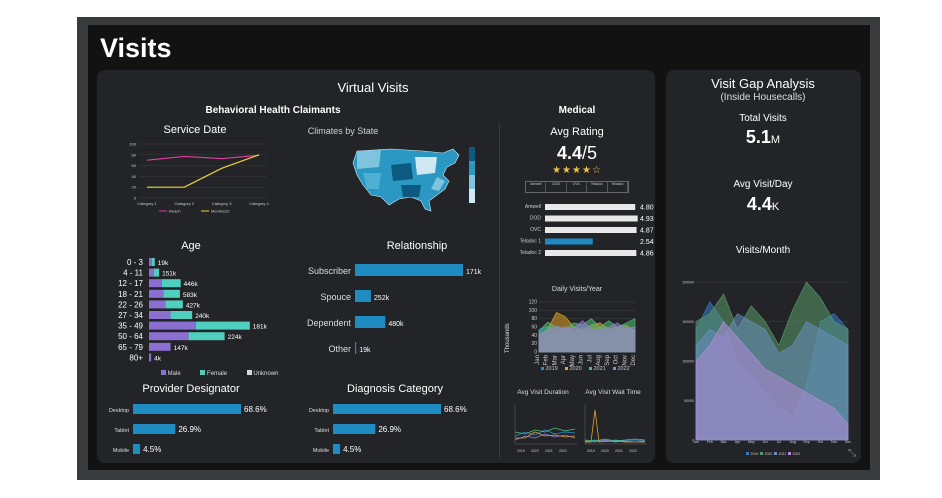  I want to click on daily-ytick: 120, so click(533, 303).